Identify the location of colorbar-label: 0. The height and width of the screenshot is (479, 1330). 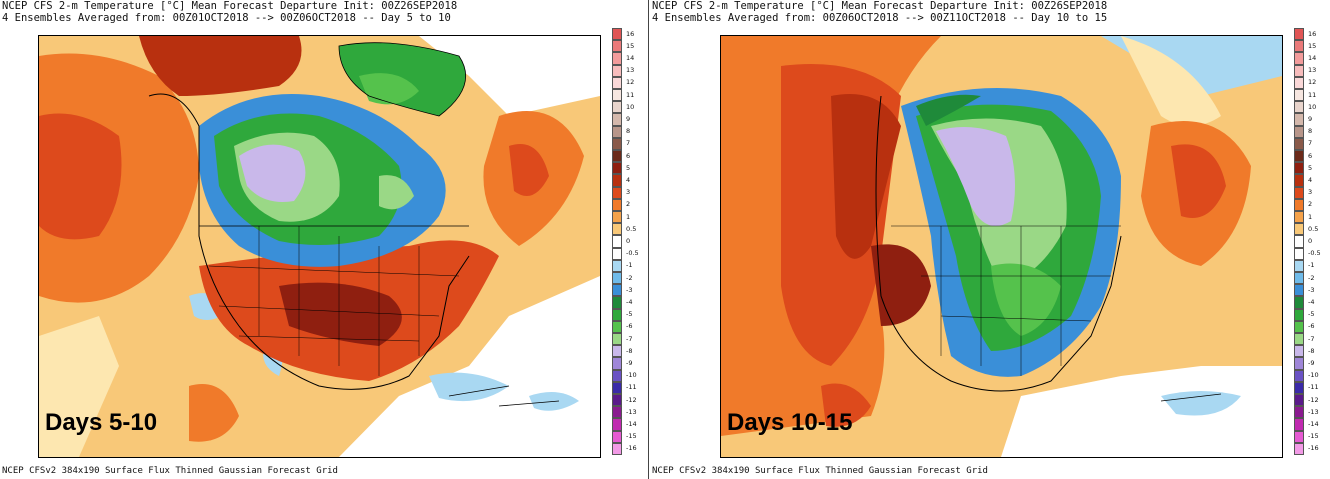
(1310, 241).